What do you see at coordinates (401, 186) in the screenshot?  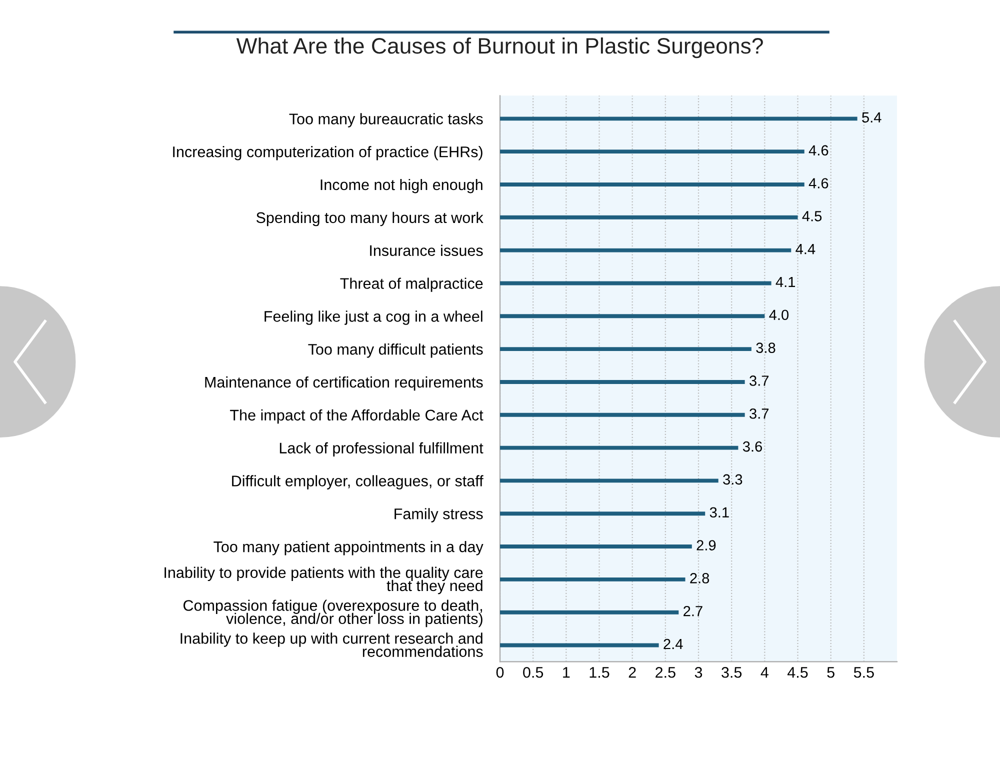 I see `y-tick-label: Income not high enough` at bounding box center [401, 186].